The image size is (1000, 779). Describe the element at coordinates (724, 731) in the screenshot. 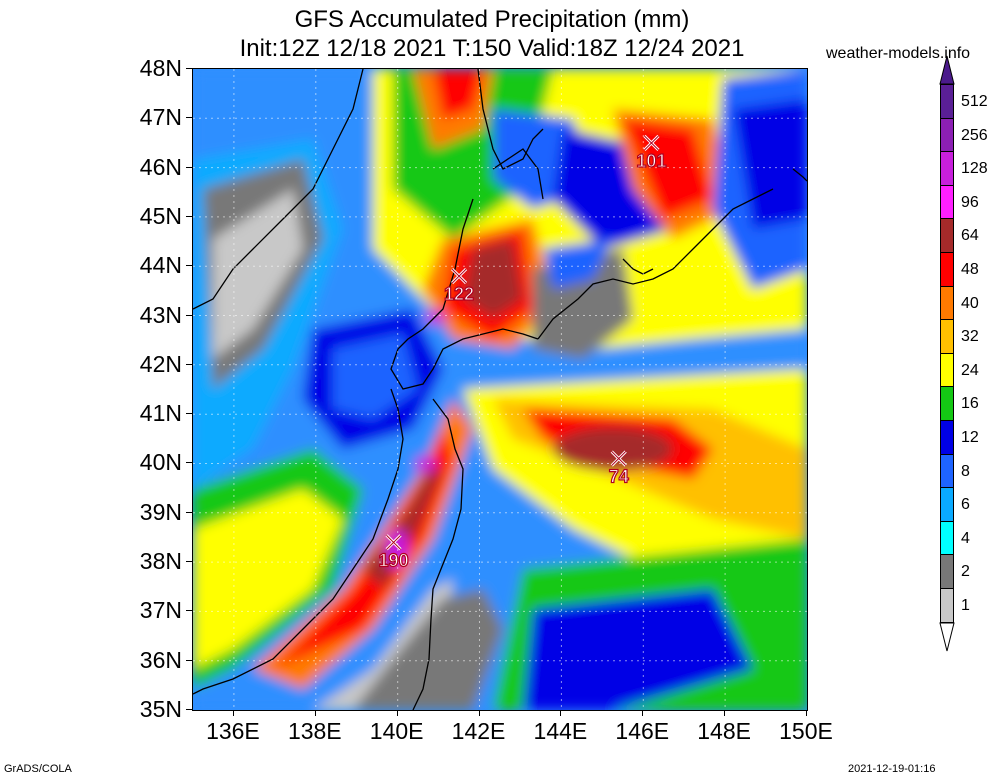

I see `longitude-label: 148E` at that location.